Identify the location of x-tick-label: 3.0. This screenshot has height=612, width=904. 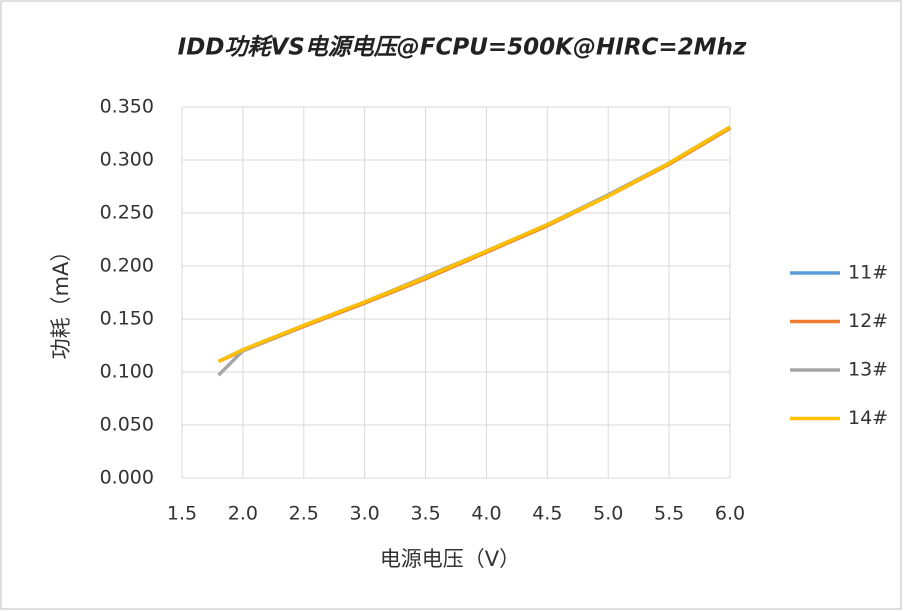
(365, 514).